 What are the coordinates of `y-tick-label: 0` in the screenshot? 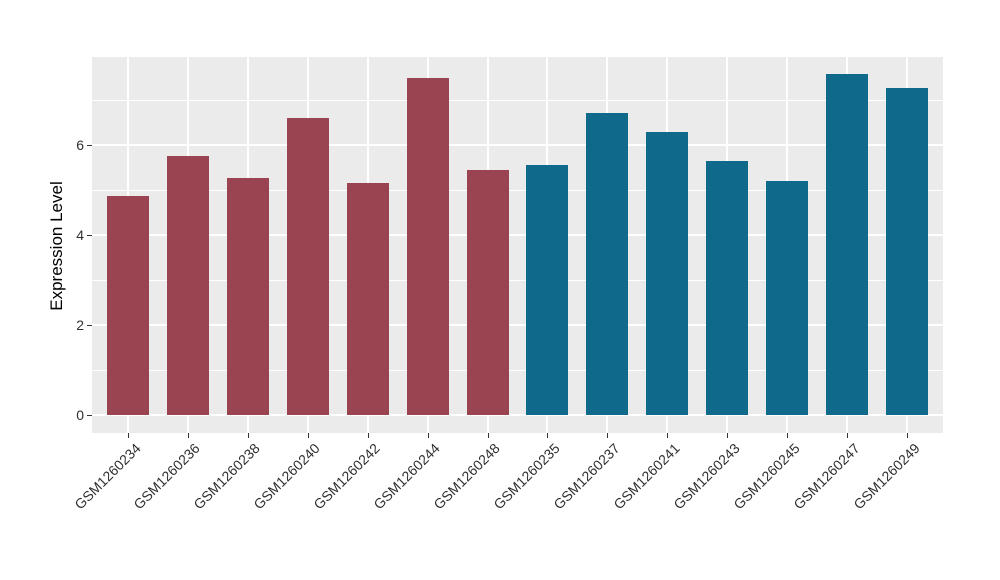 It's located at (80, 415).